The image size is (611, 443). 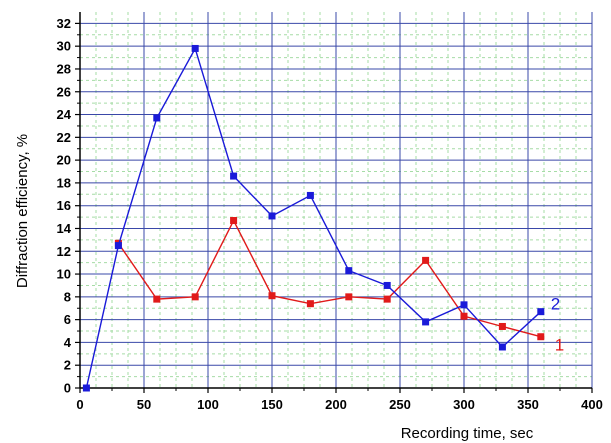 I want to click on x-tick-label: 300, so click(x=464, y=404).